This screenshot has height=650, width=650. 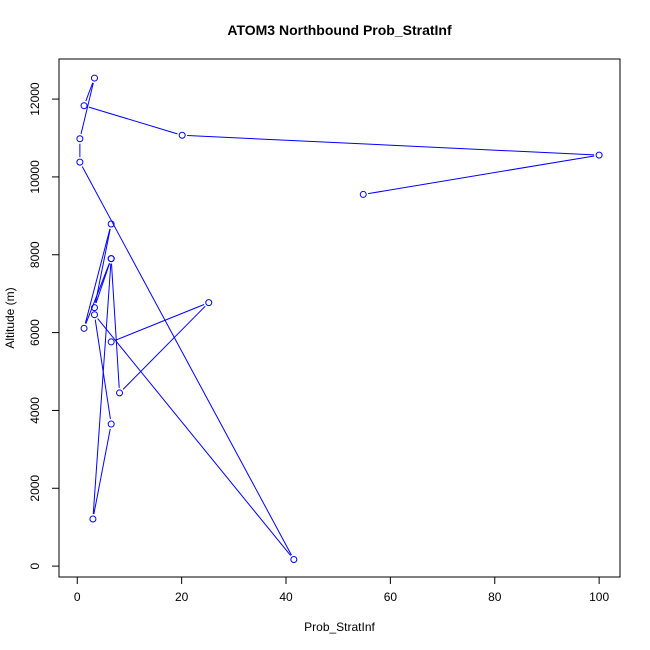 What do you see at coordinates (10, 317) in the screenshot?
I see `y-axis-title: Altitude (m)` at bounding box center [10, 317].